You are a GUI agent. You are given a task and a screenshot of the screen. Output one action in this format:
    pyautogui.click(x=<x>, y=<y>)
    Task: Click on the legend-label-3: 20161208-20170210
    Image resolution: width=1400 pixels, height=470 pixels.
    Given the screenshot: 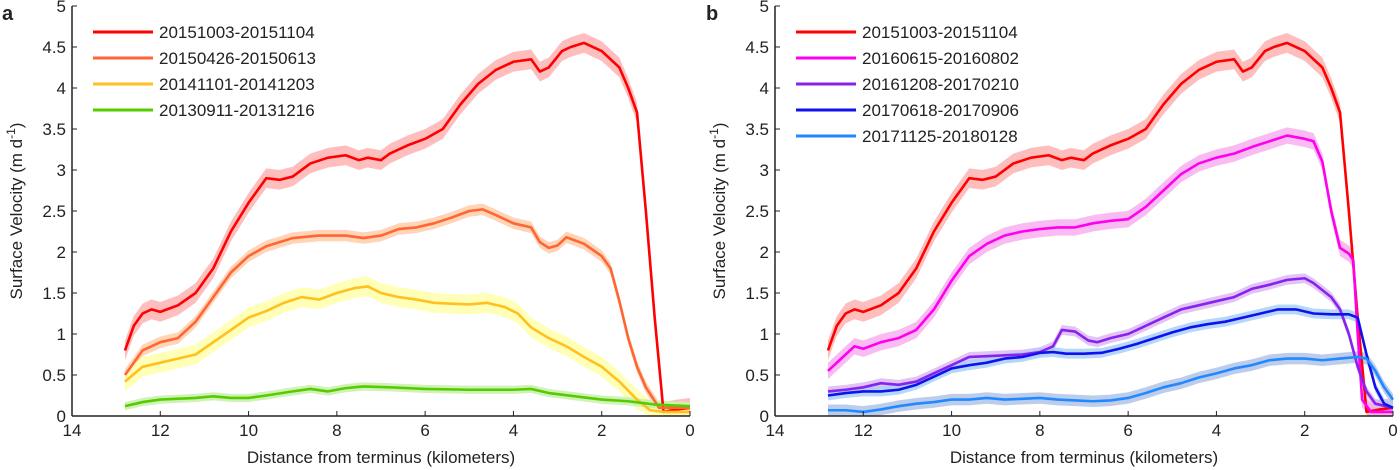 What is the action you would take?
    pyautogui.click(x=940, y=84)
    